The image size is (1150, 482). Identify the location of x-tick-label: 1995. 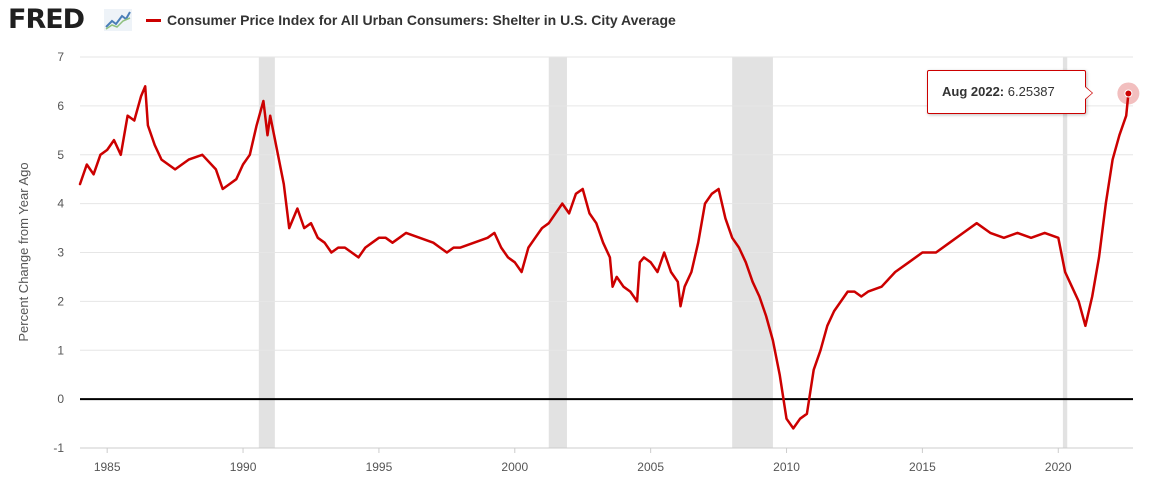
(379, 467).